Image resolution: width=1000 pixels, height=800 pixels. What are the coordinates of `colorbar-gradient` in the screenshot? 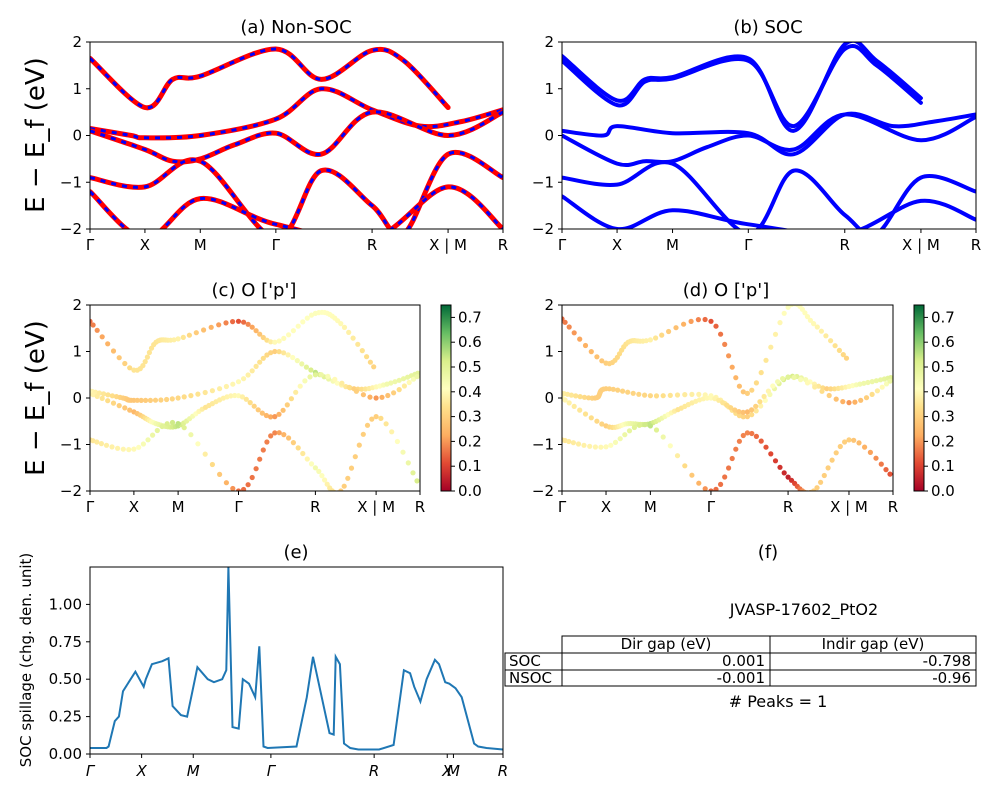 It's located at (446, 398).